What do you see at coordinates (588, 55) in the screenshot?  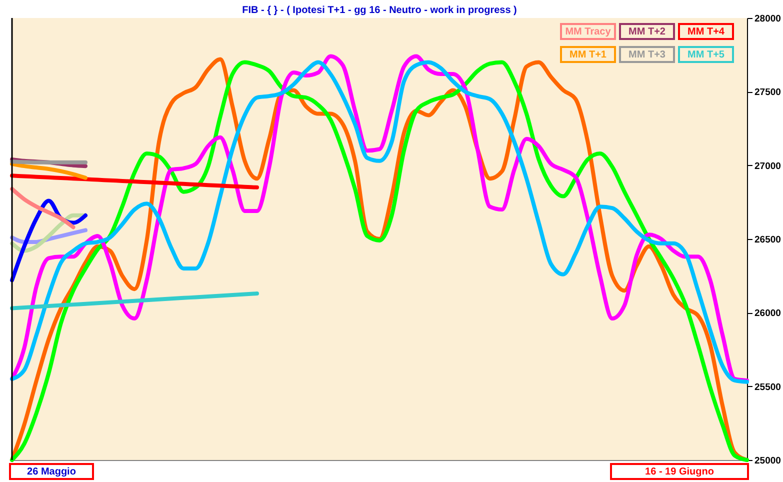 I see `text: MM T+1` at bounding box center [588, 55].